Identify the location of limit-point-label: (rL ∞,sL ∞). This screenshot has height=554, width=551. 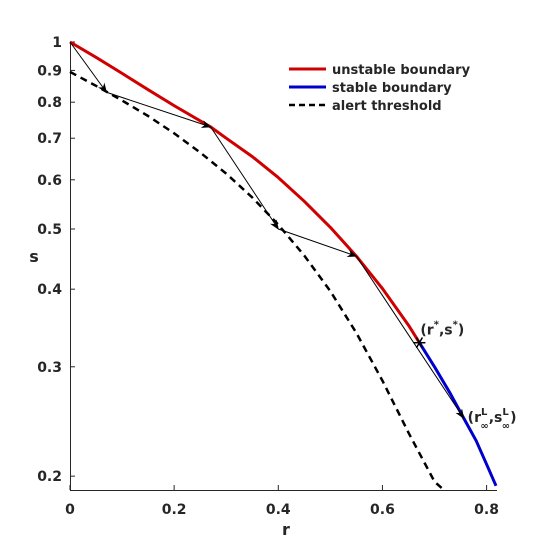
(492, 419).